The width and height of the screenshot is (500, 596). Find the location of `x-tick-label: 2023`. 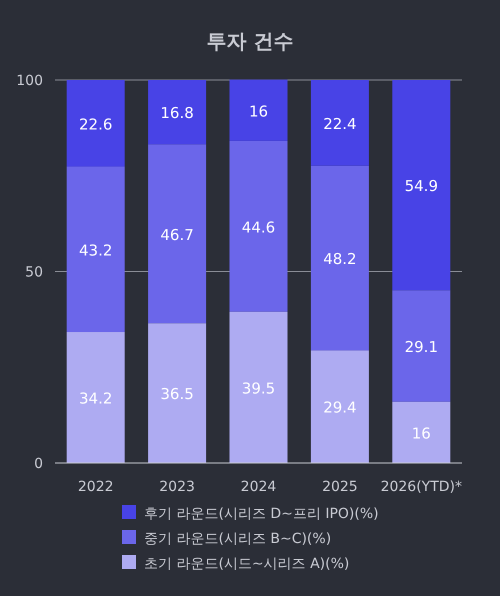

x-tick-label: 2023 is located at coordinates (177, 487).